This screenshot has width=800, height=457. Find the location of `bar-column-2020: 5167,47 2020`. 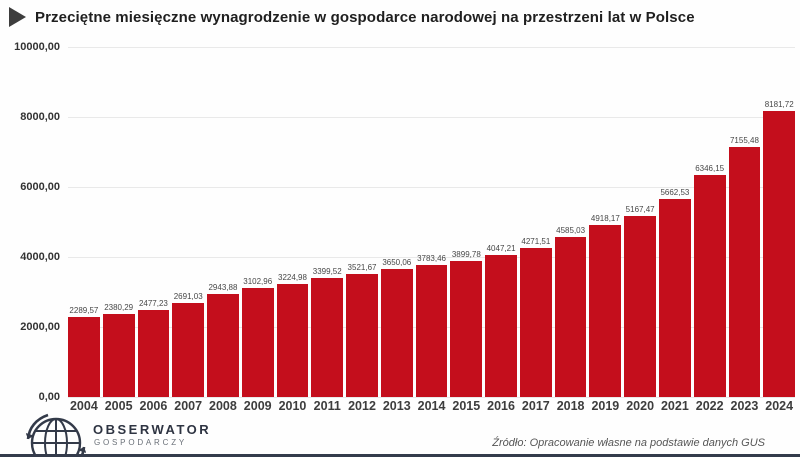

bar-column-2020: 5167,47 2020 is located at coordinates (640, 231).